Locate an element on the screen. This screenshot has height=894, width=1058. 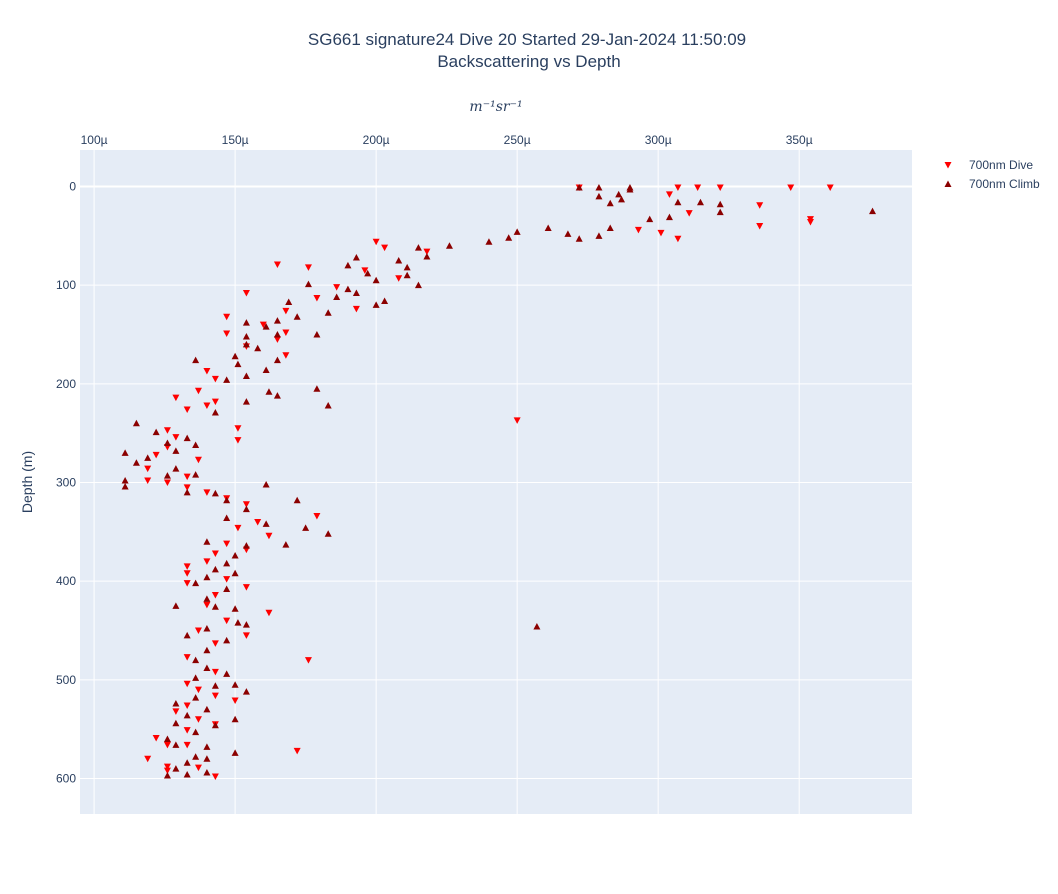
x-tick-label: 100µ is located at coordinates (94, 140).